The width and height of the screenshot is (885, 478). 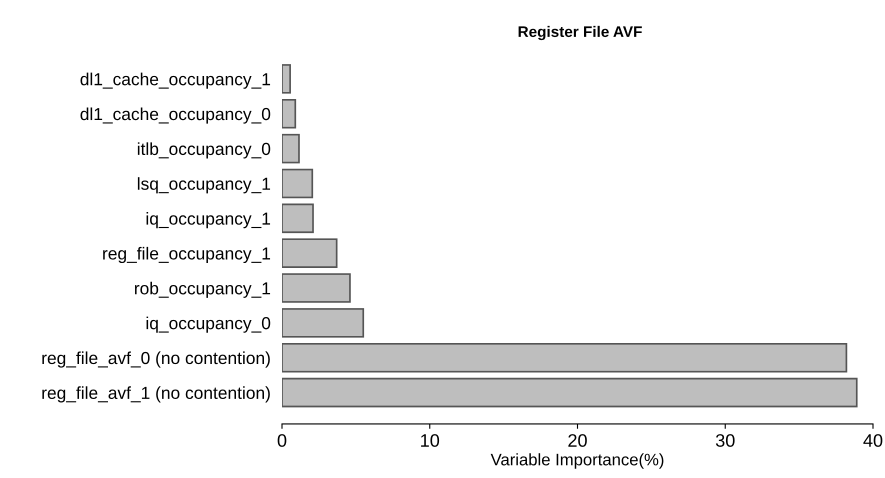 I want to click on y-tick-label: iq_occupancy_0, so click(x=208, y=324).